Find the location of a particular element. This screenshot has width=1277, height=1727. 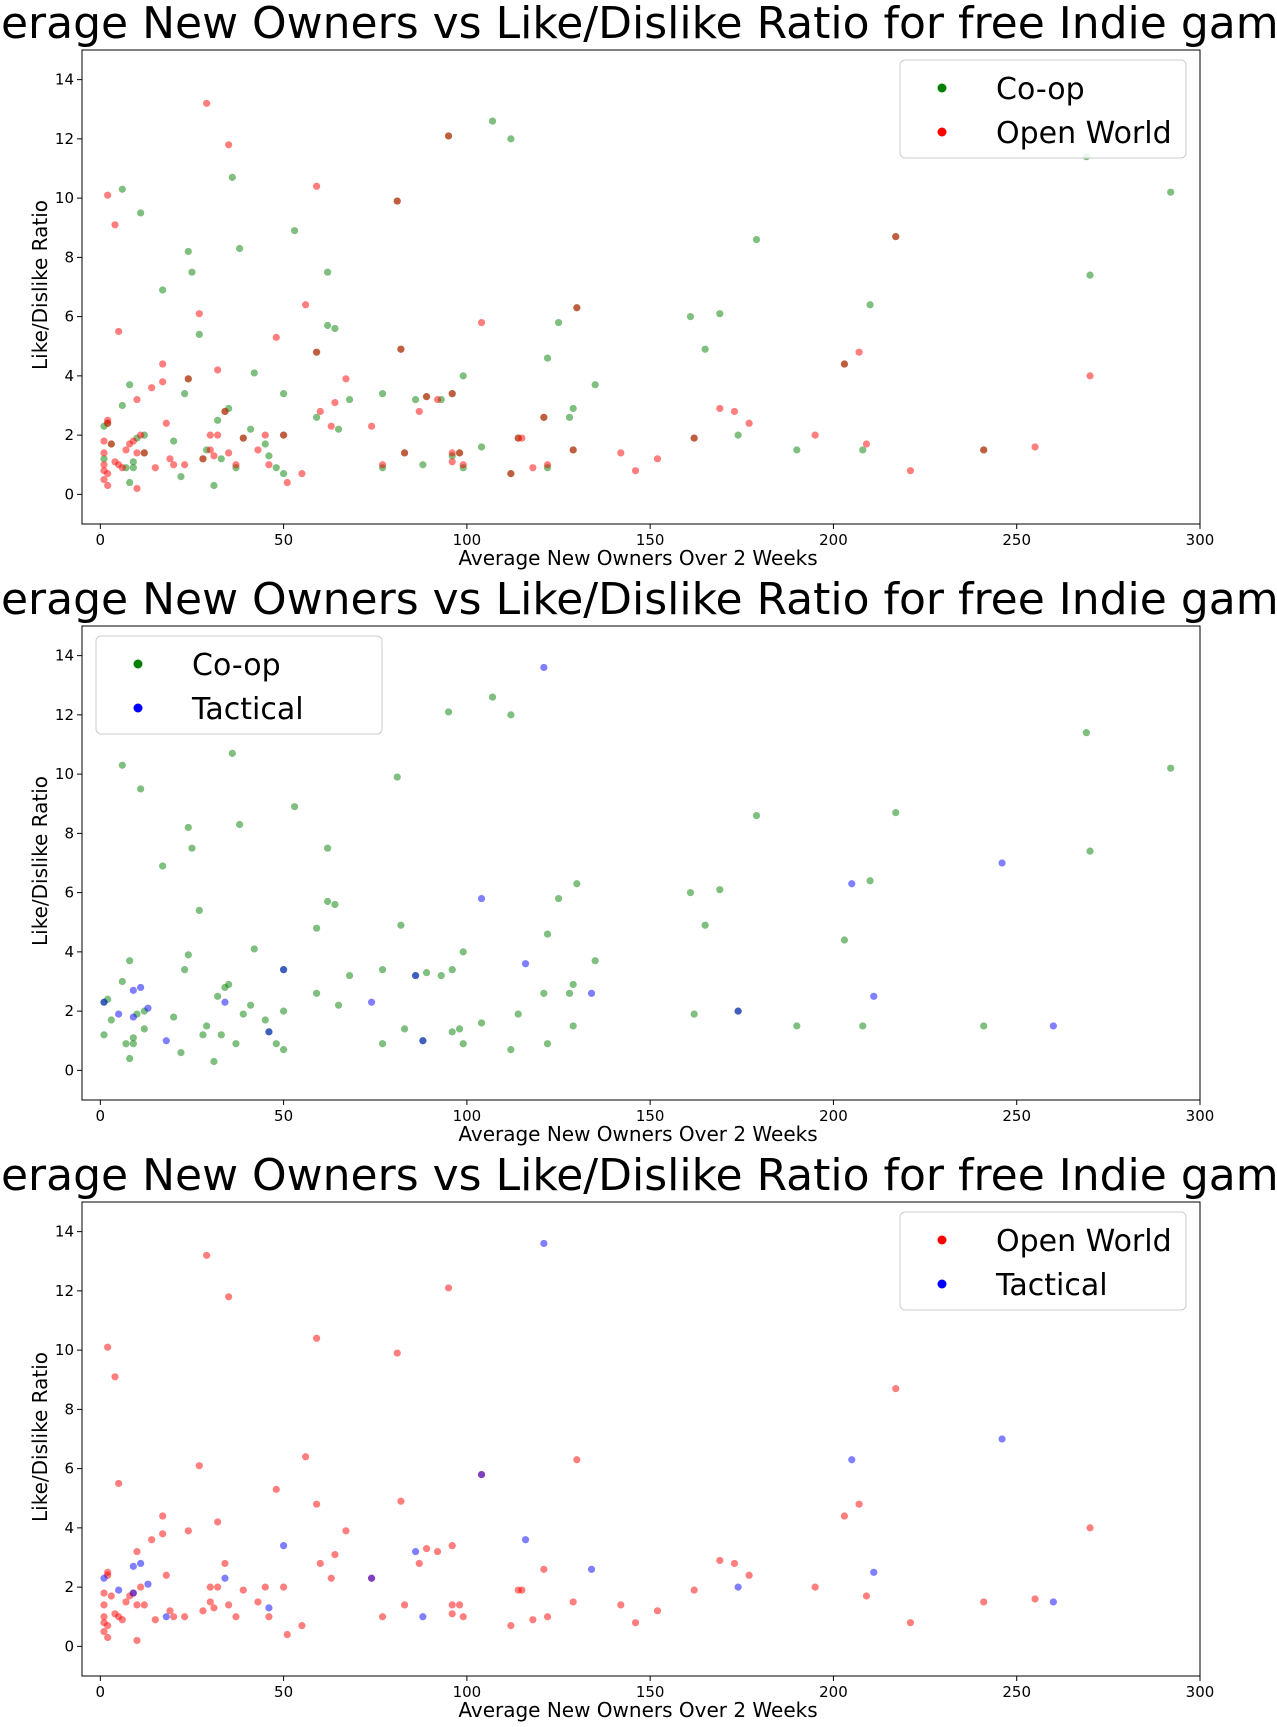

x-axis-label: Average New Owners Over 2 Weeks is located at coordinates (637, 1134).